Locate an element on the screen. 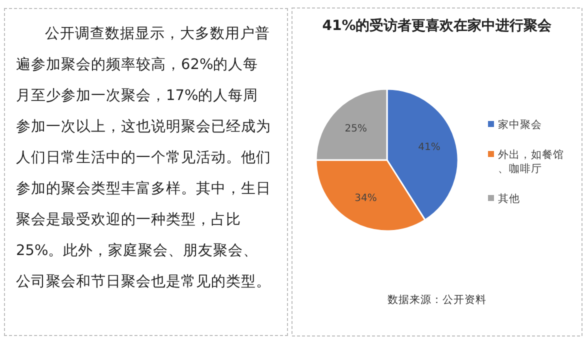 Image resolution: width=588 pixels, height=342 pixels. legend-label: 家中聚会 is located at coordinates (520, 124).